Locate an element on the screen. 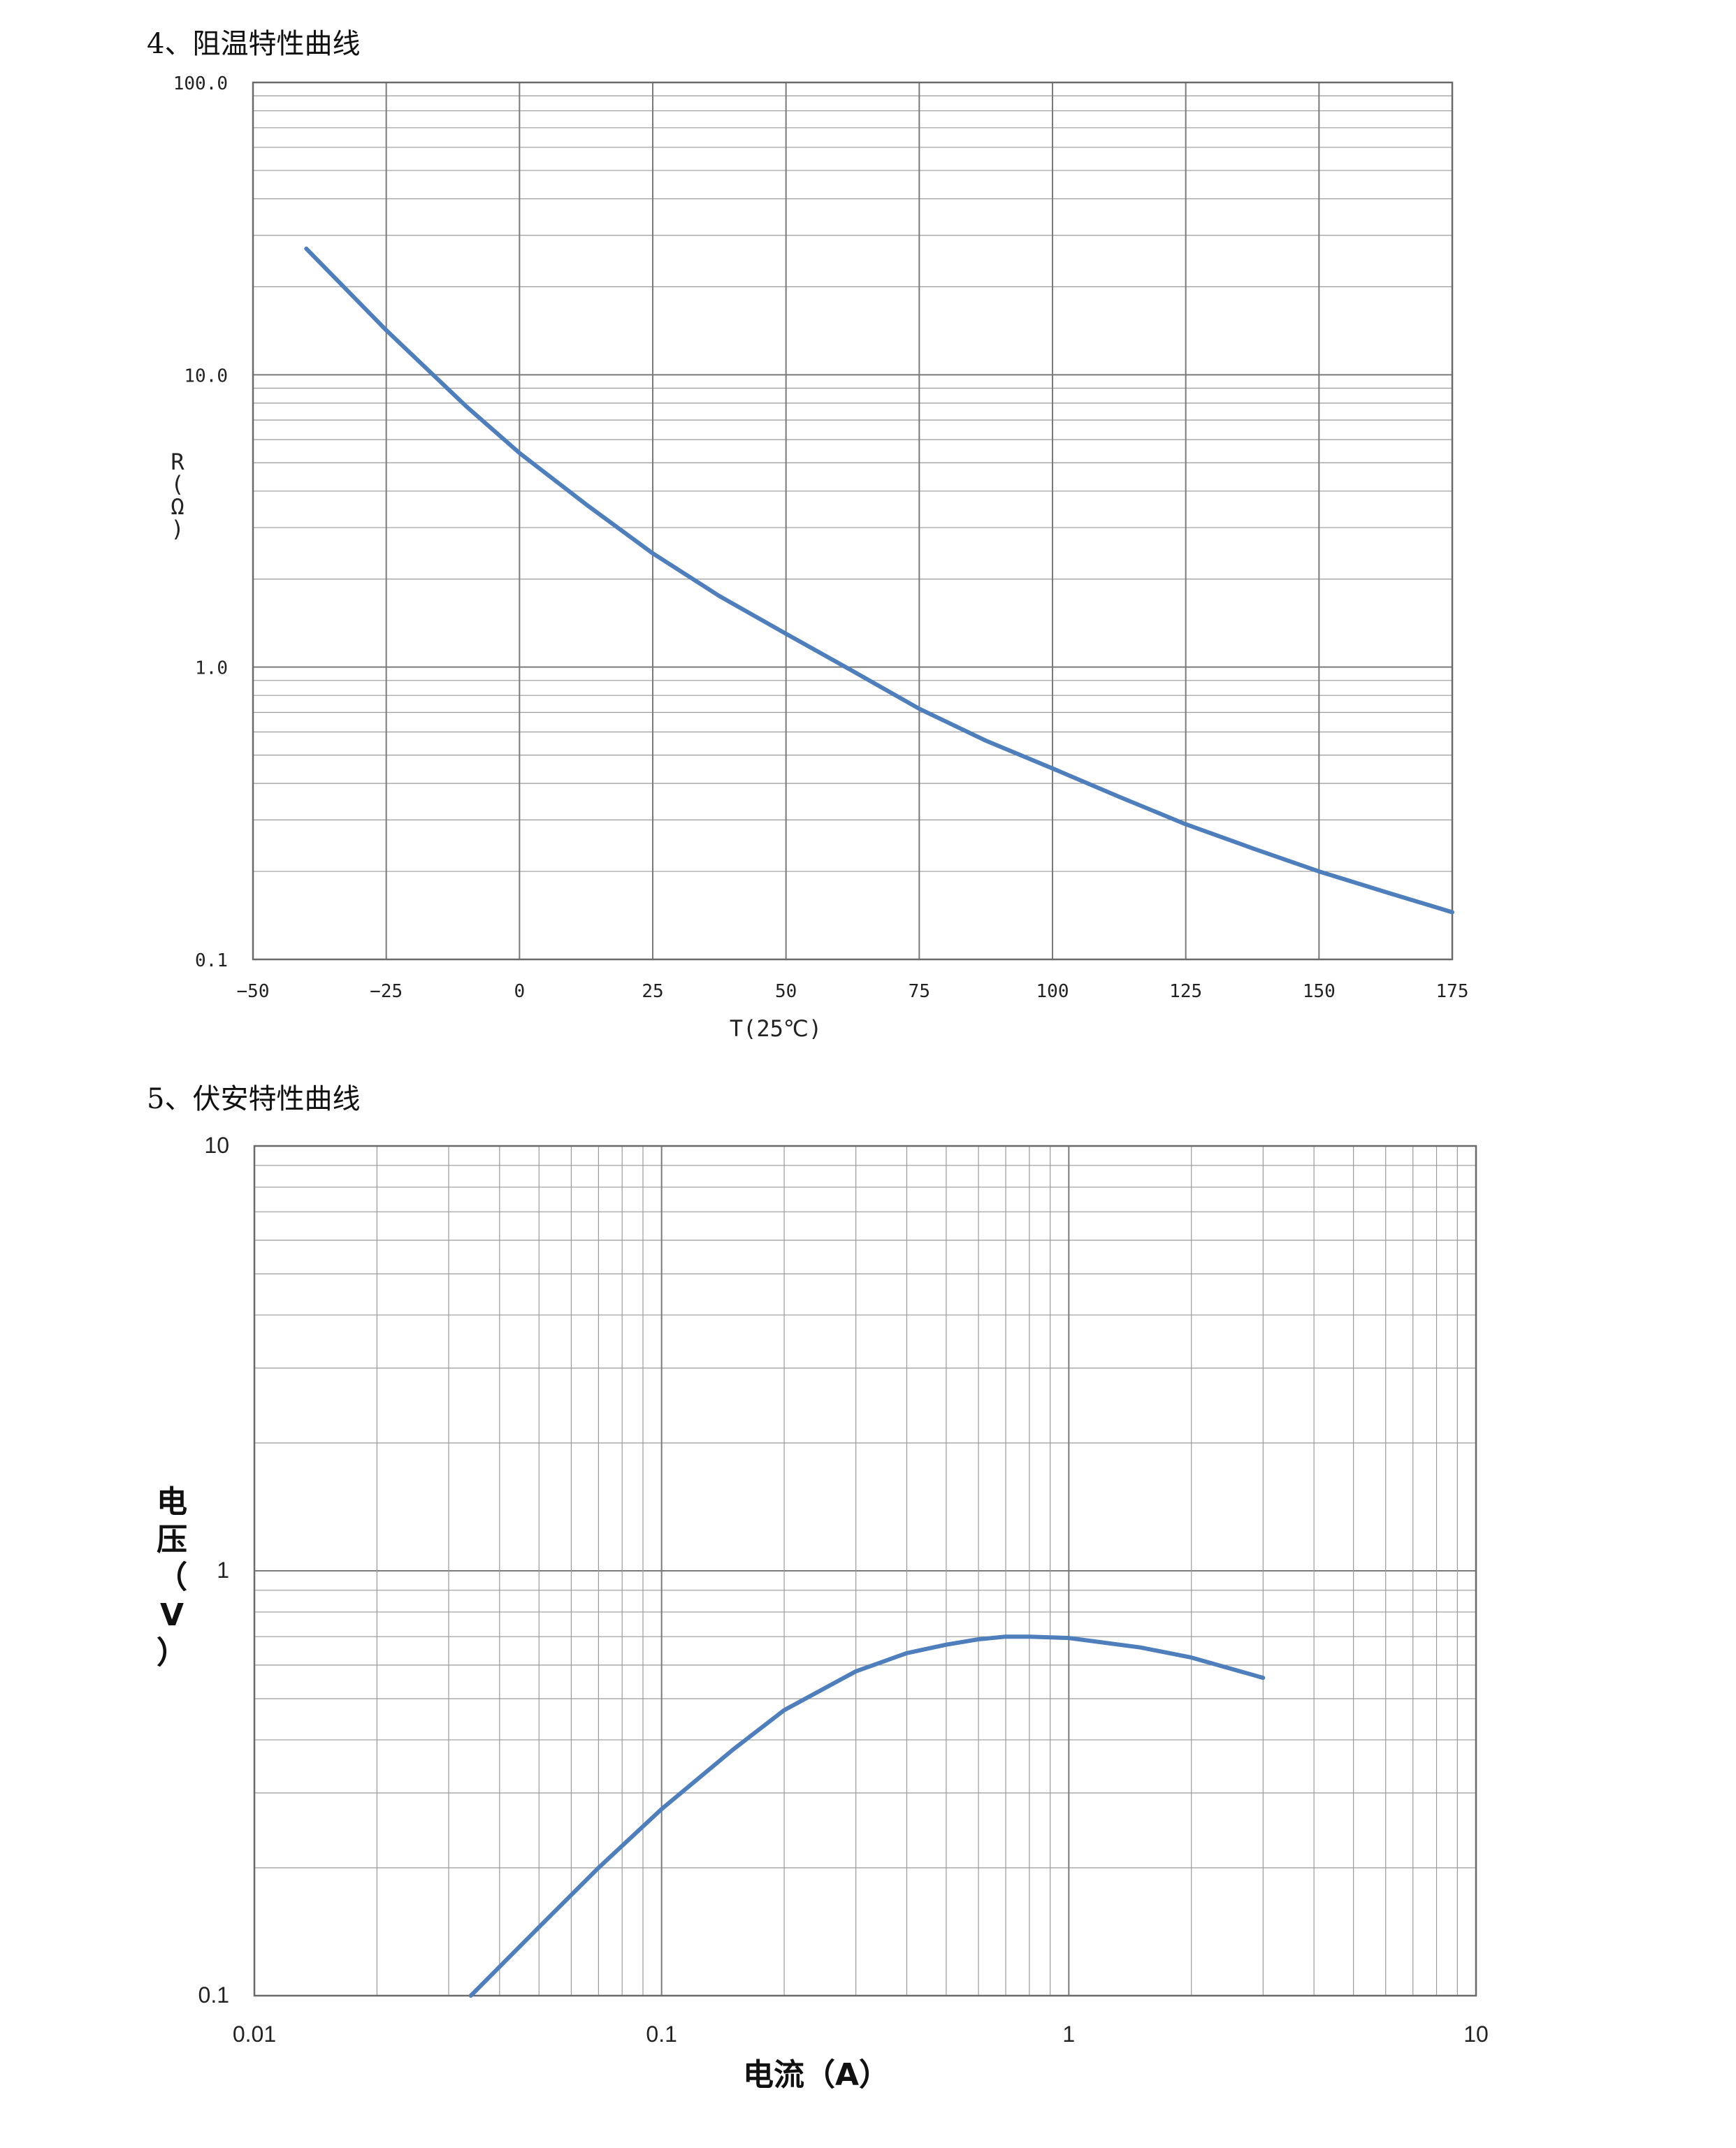 This screenshot has height=2148, width=1736. y-axis-label-char: （ is located at coordinates (172, 1578).